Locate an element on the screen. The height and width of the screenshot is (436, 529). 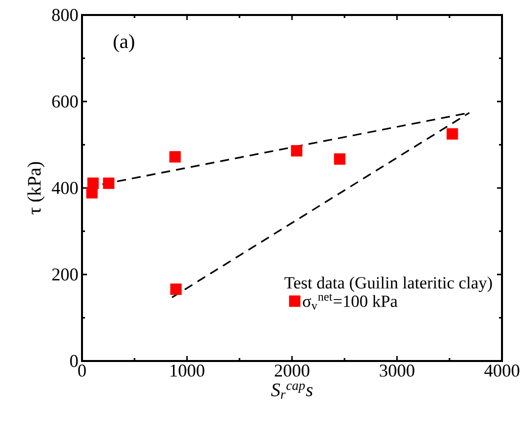
y-tick-label: 800 is located at coordinates (65, 15).